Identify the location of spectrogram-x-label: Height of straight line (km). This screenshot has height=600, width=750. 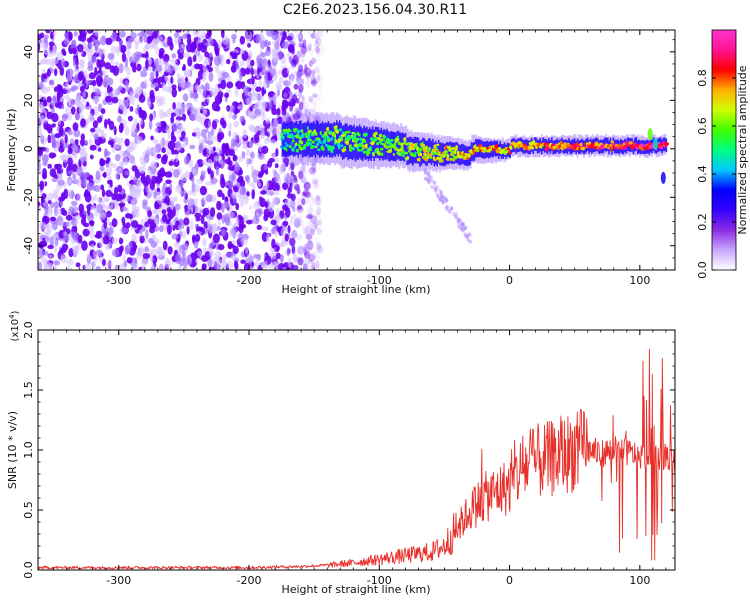
(355, 289).